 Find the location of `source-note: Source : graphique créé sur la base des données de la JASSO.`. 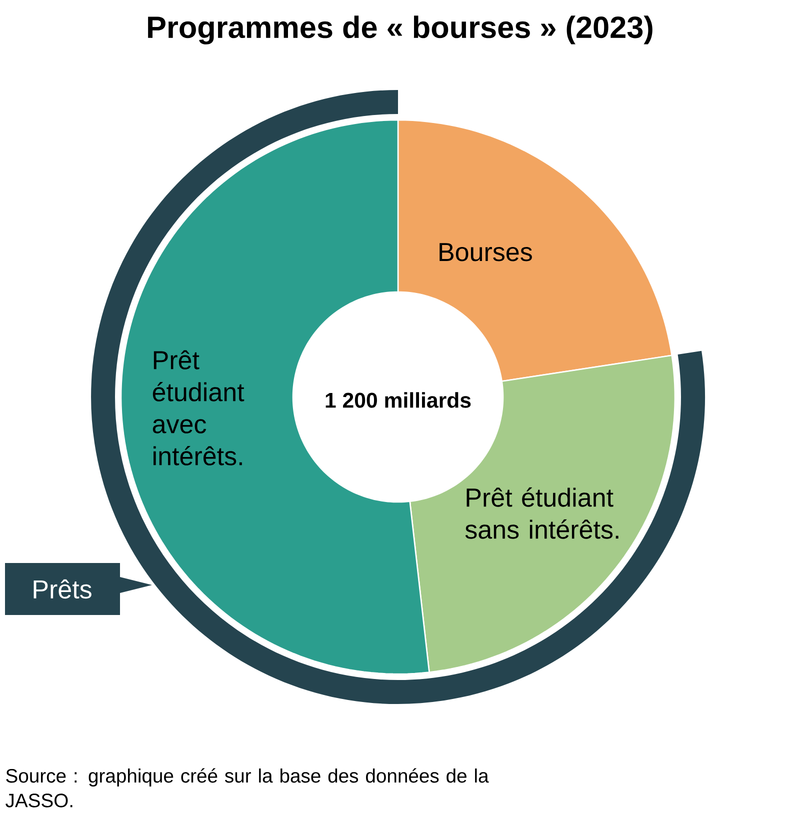

source-note: Source : graphique créé sur la base des données de la JASSO. is located at coordinates (247, 788).